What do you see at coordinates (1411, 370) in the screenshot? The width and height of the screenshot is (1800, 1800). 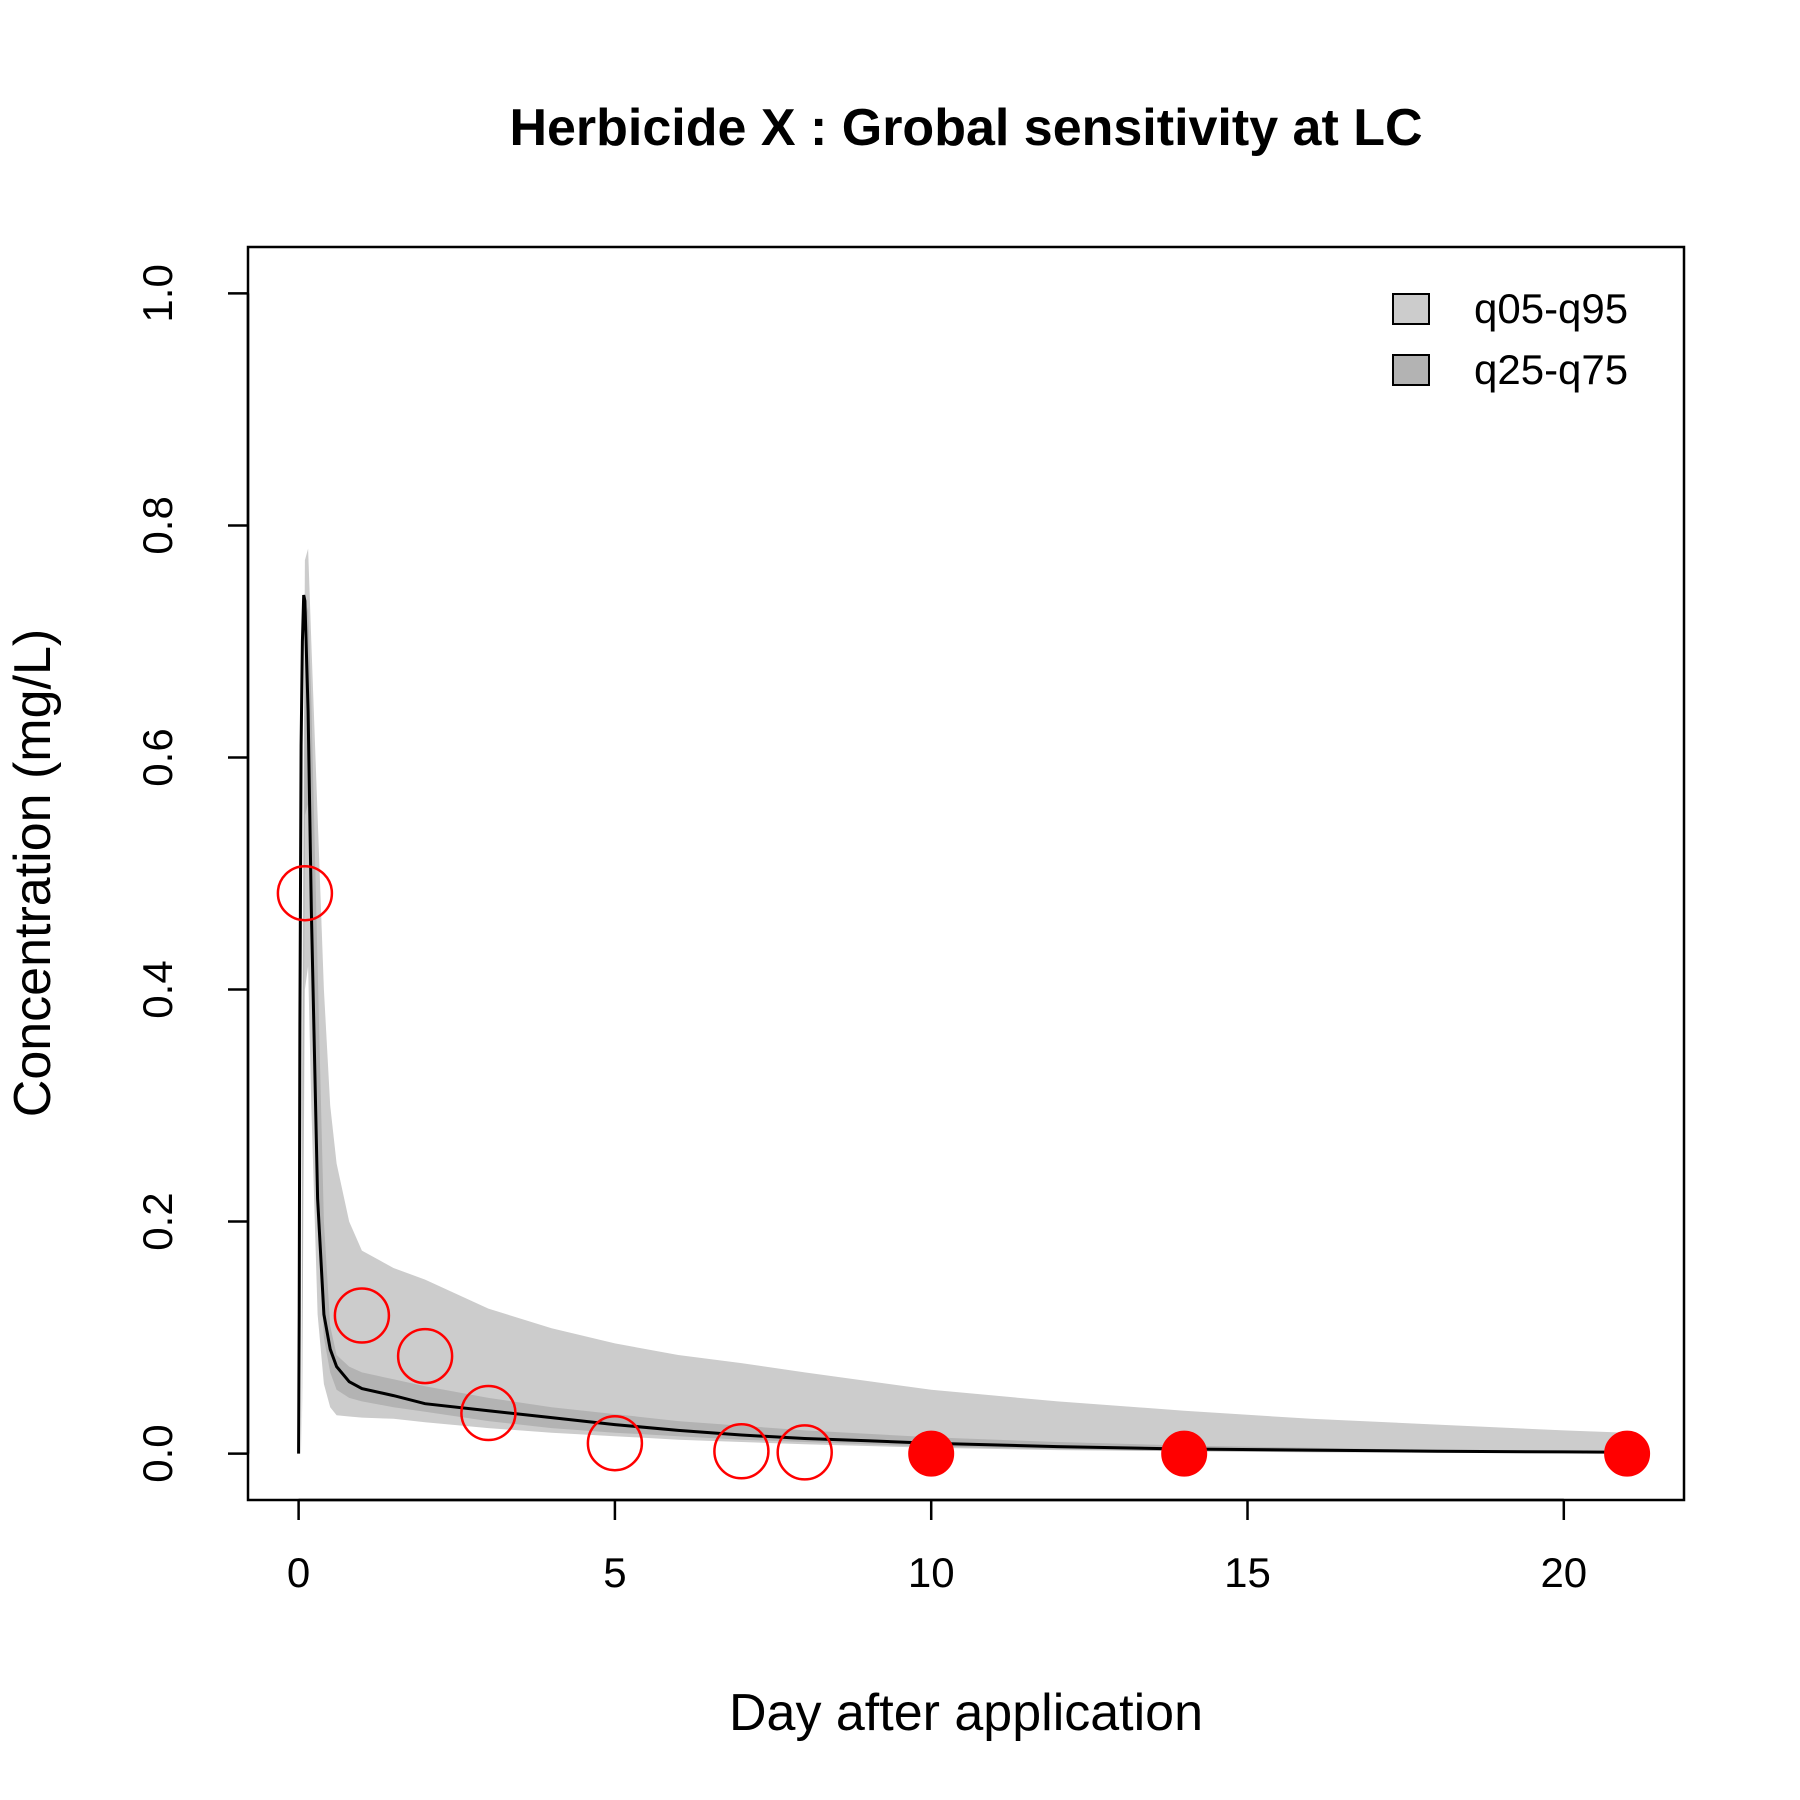 I see `legend-swatch-inner` at bounding box center [1411, 370].